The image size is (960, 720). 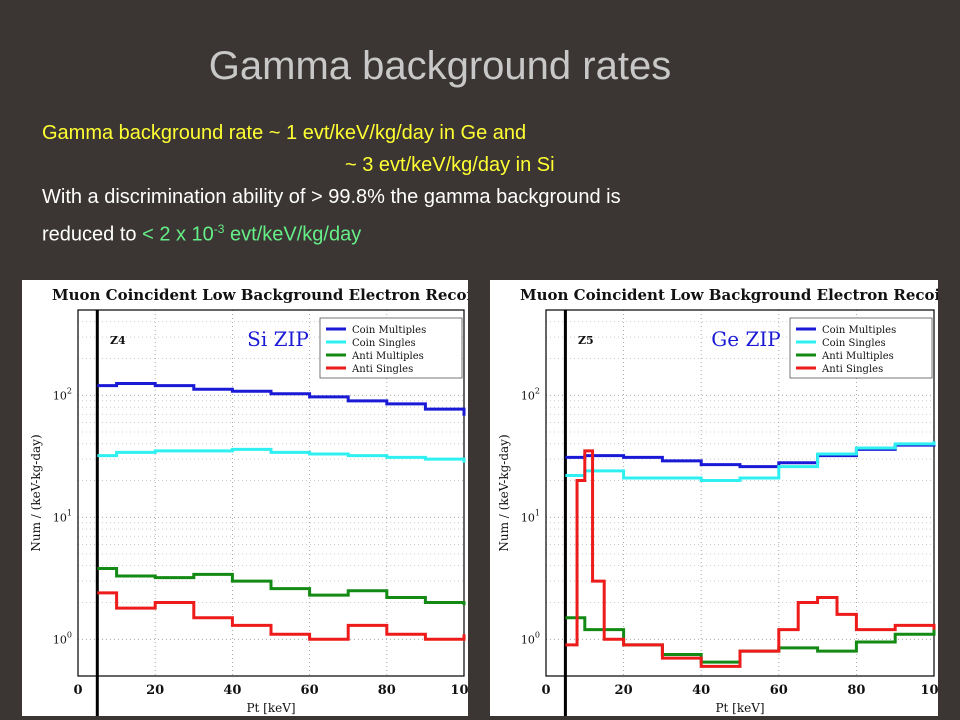 I want to click on text-line-4-prefix: reduced to, so click(x=92, y=234).